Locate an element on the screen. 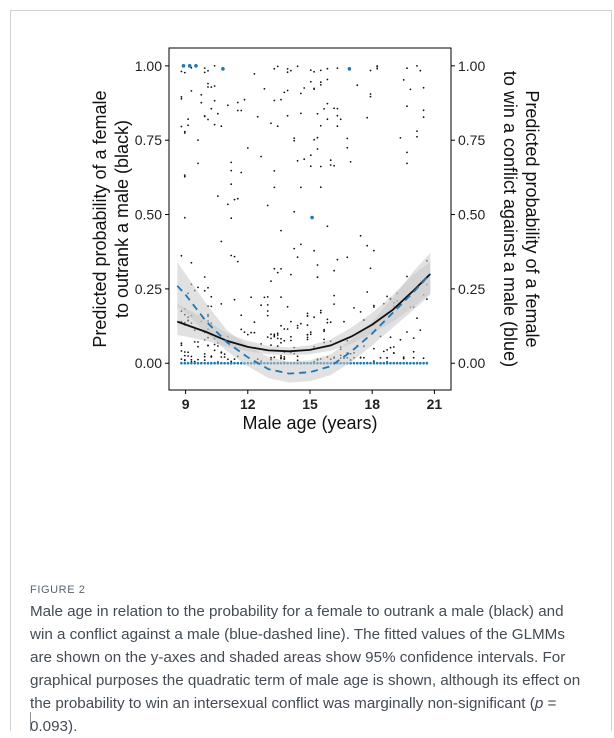 Image resolution: width=614 pixels, height=738 pixels. fitted-curves is located at coordinates (303, 324).